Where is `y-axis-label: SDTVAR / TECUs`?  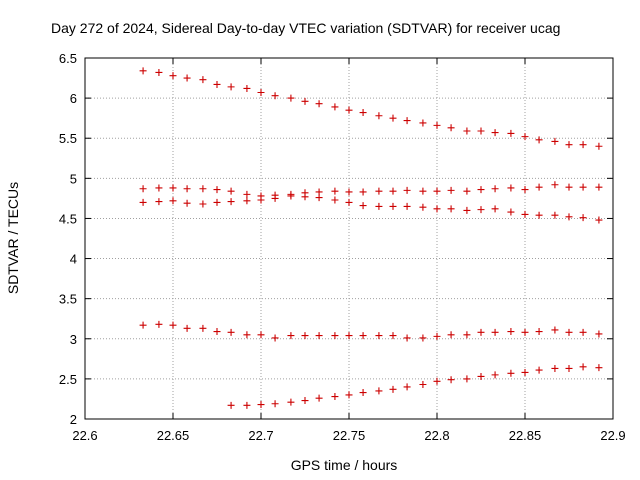 y-axis-label: SDTVAR / TECUs is located at coordinates (13, 238).